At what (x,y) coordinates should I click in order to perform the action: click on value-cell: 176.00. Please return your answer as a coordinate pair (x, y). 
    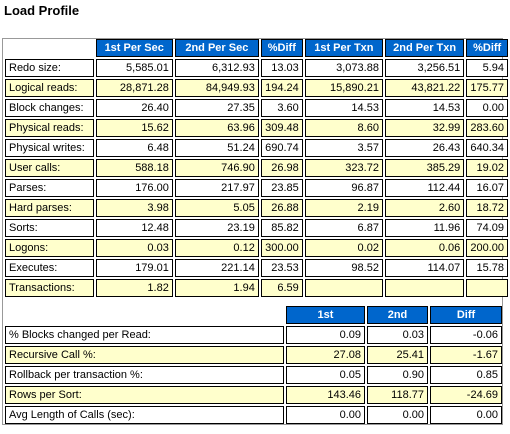
    Looking at the image, I should click on (134, 188).